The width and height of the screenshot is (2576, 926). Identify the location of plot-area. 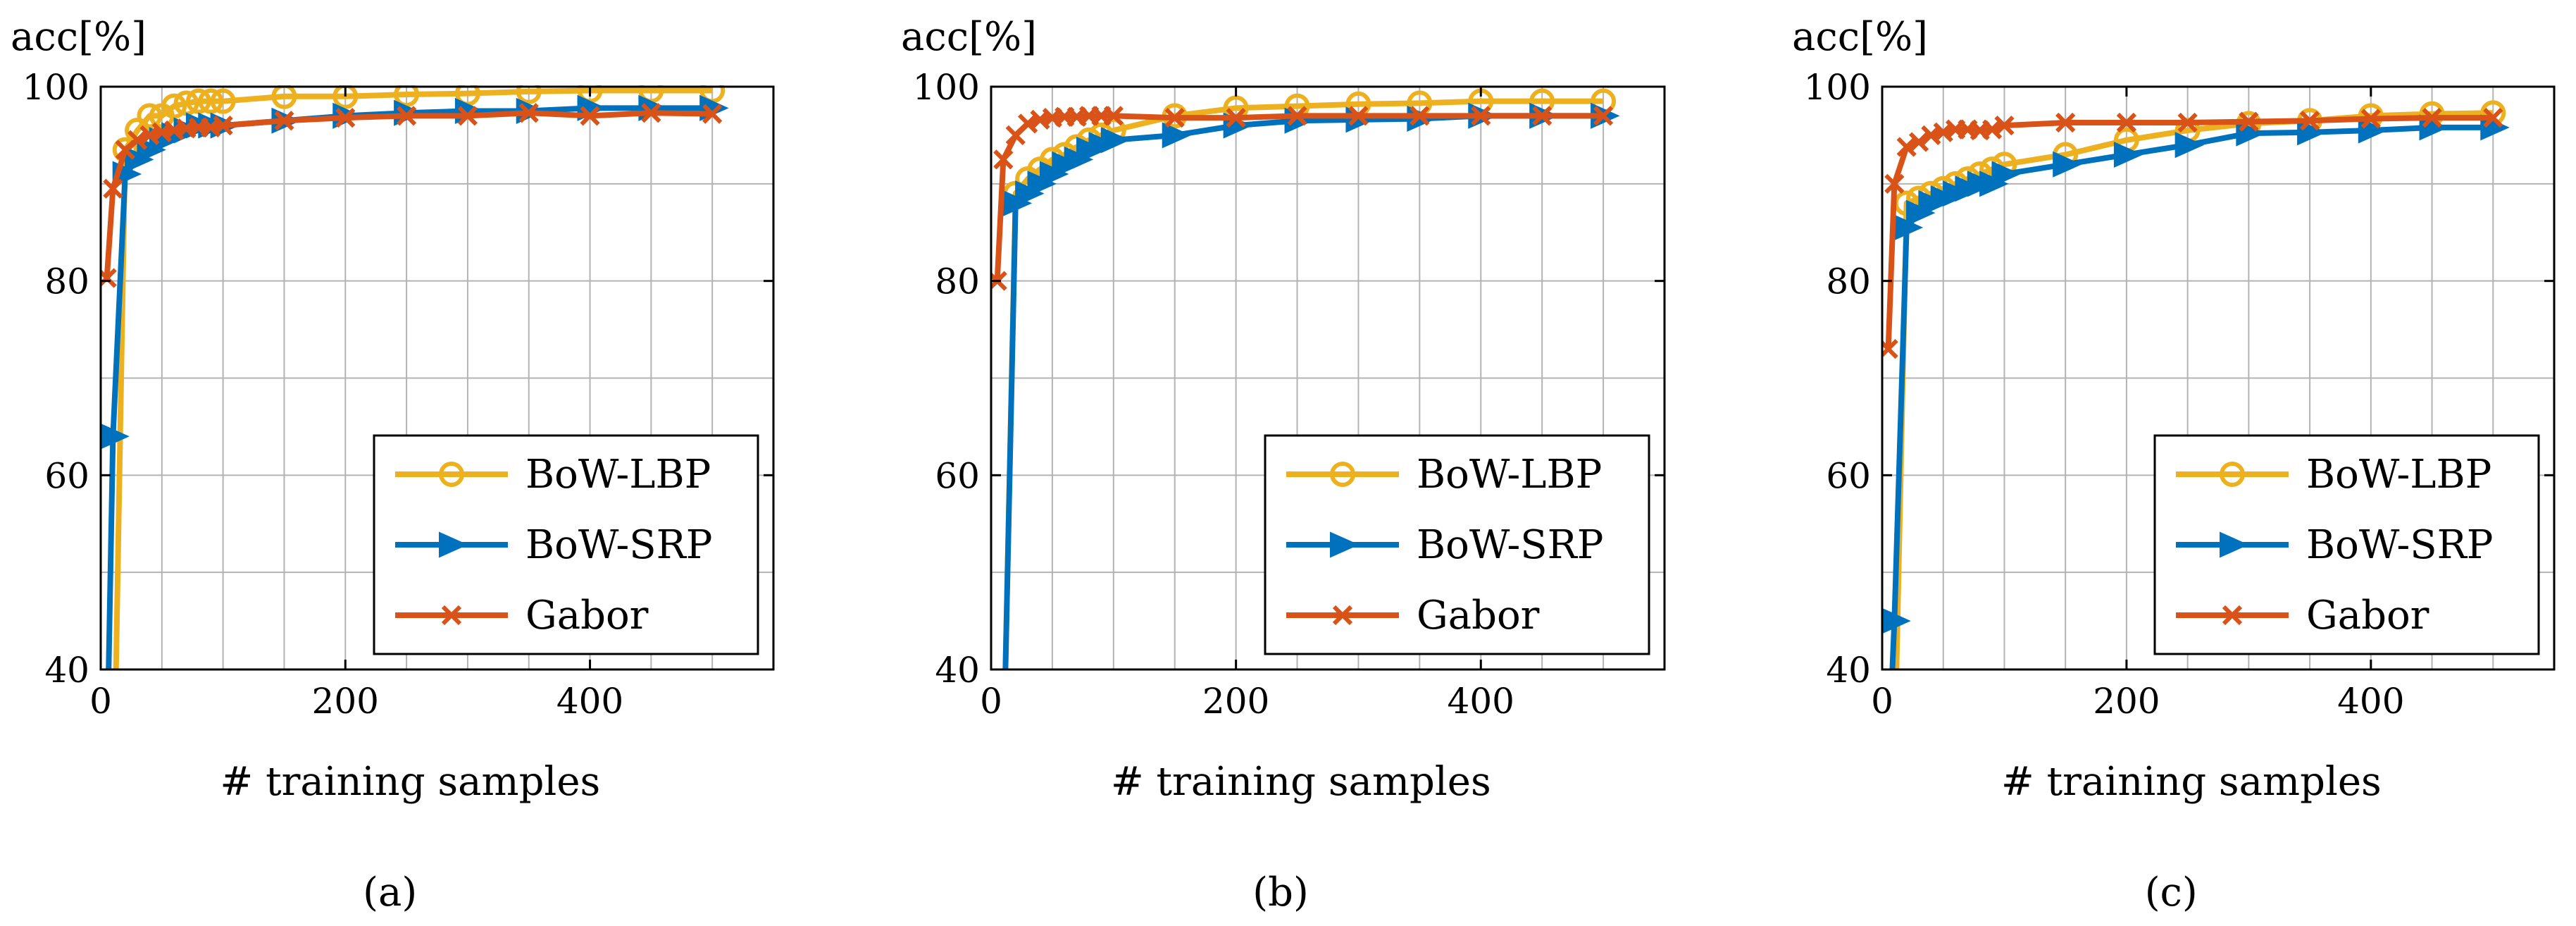
(2196, 384).